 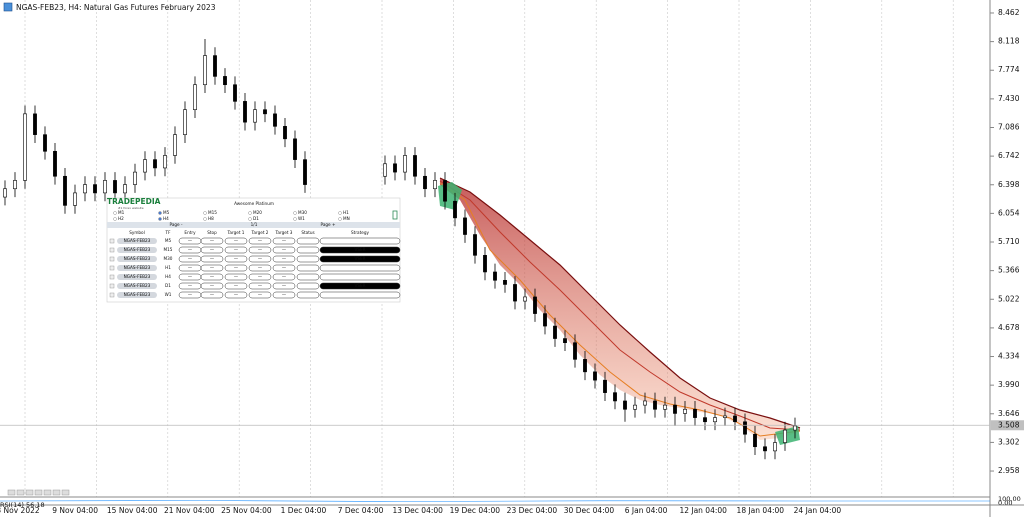 What do you see at coordinates (304, 510) in the screenshot?
I see `x-tick-label: 1 Dec 04:00` at bounding box center [304, 510].